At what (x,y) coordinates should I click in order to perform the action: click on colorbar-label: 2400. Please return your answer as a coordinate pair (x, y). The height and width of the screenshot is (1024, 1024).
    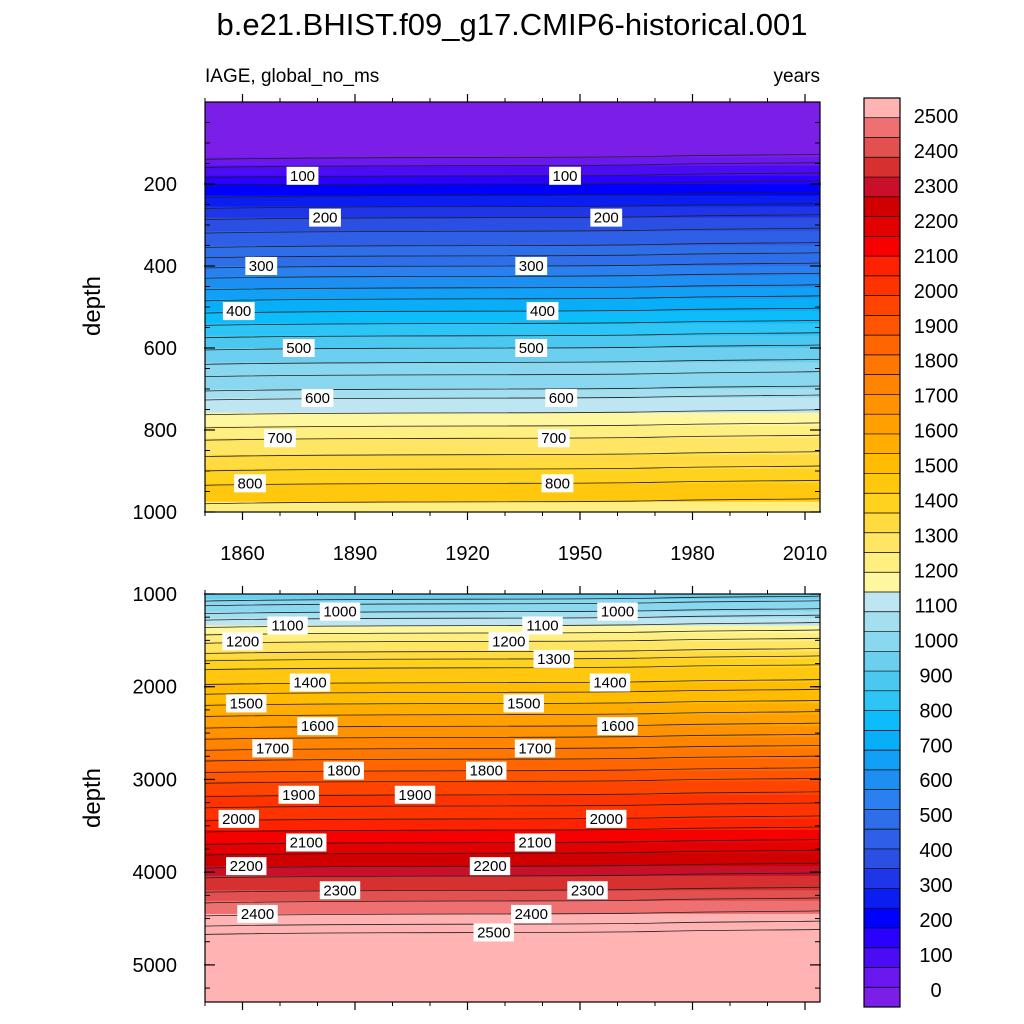
    Looking at the image, I should click on (936, 152).